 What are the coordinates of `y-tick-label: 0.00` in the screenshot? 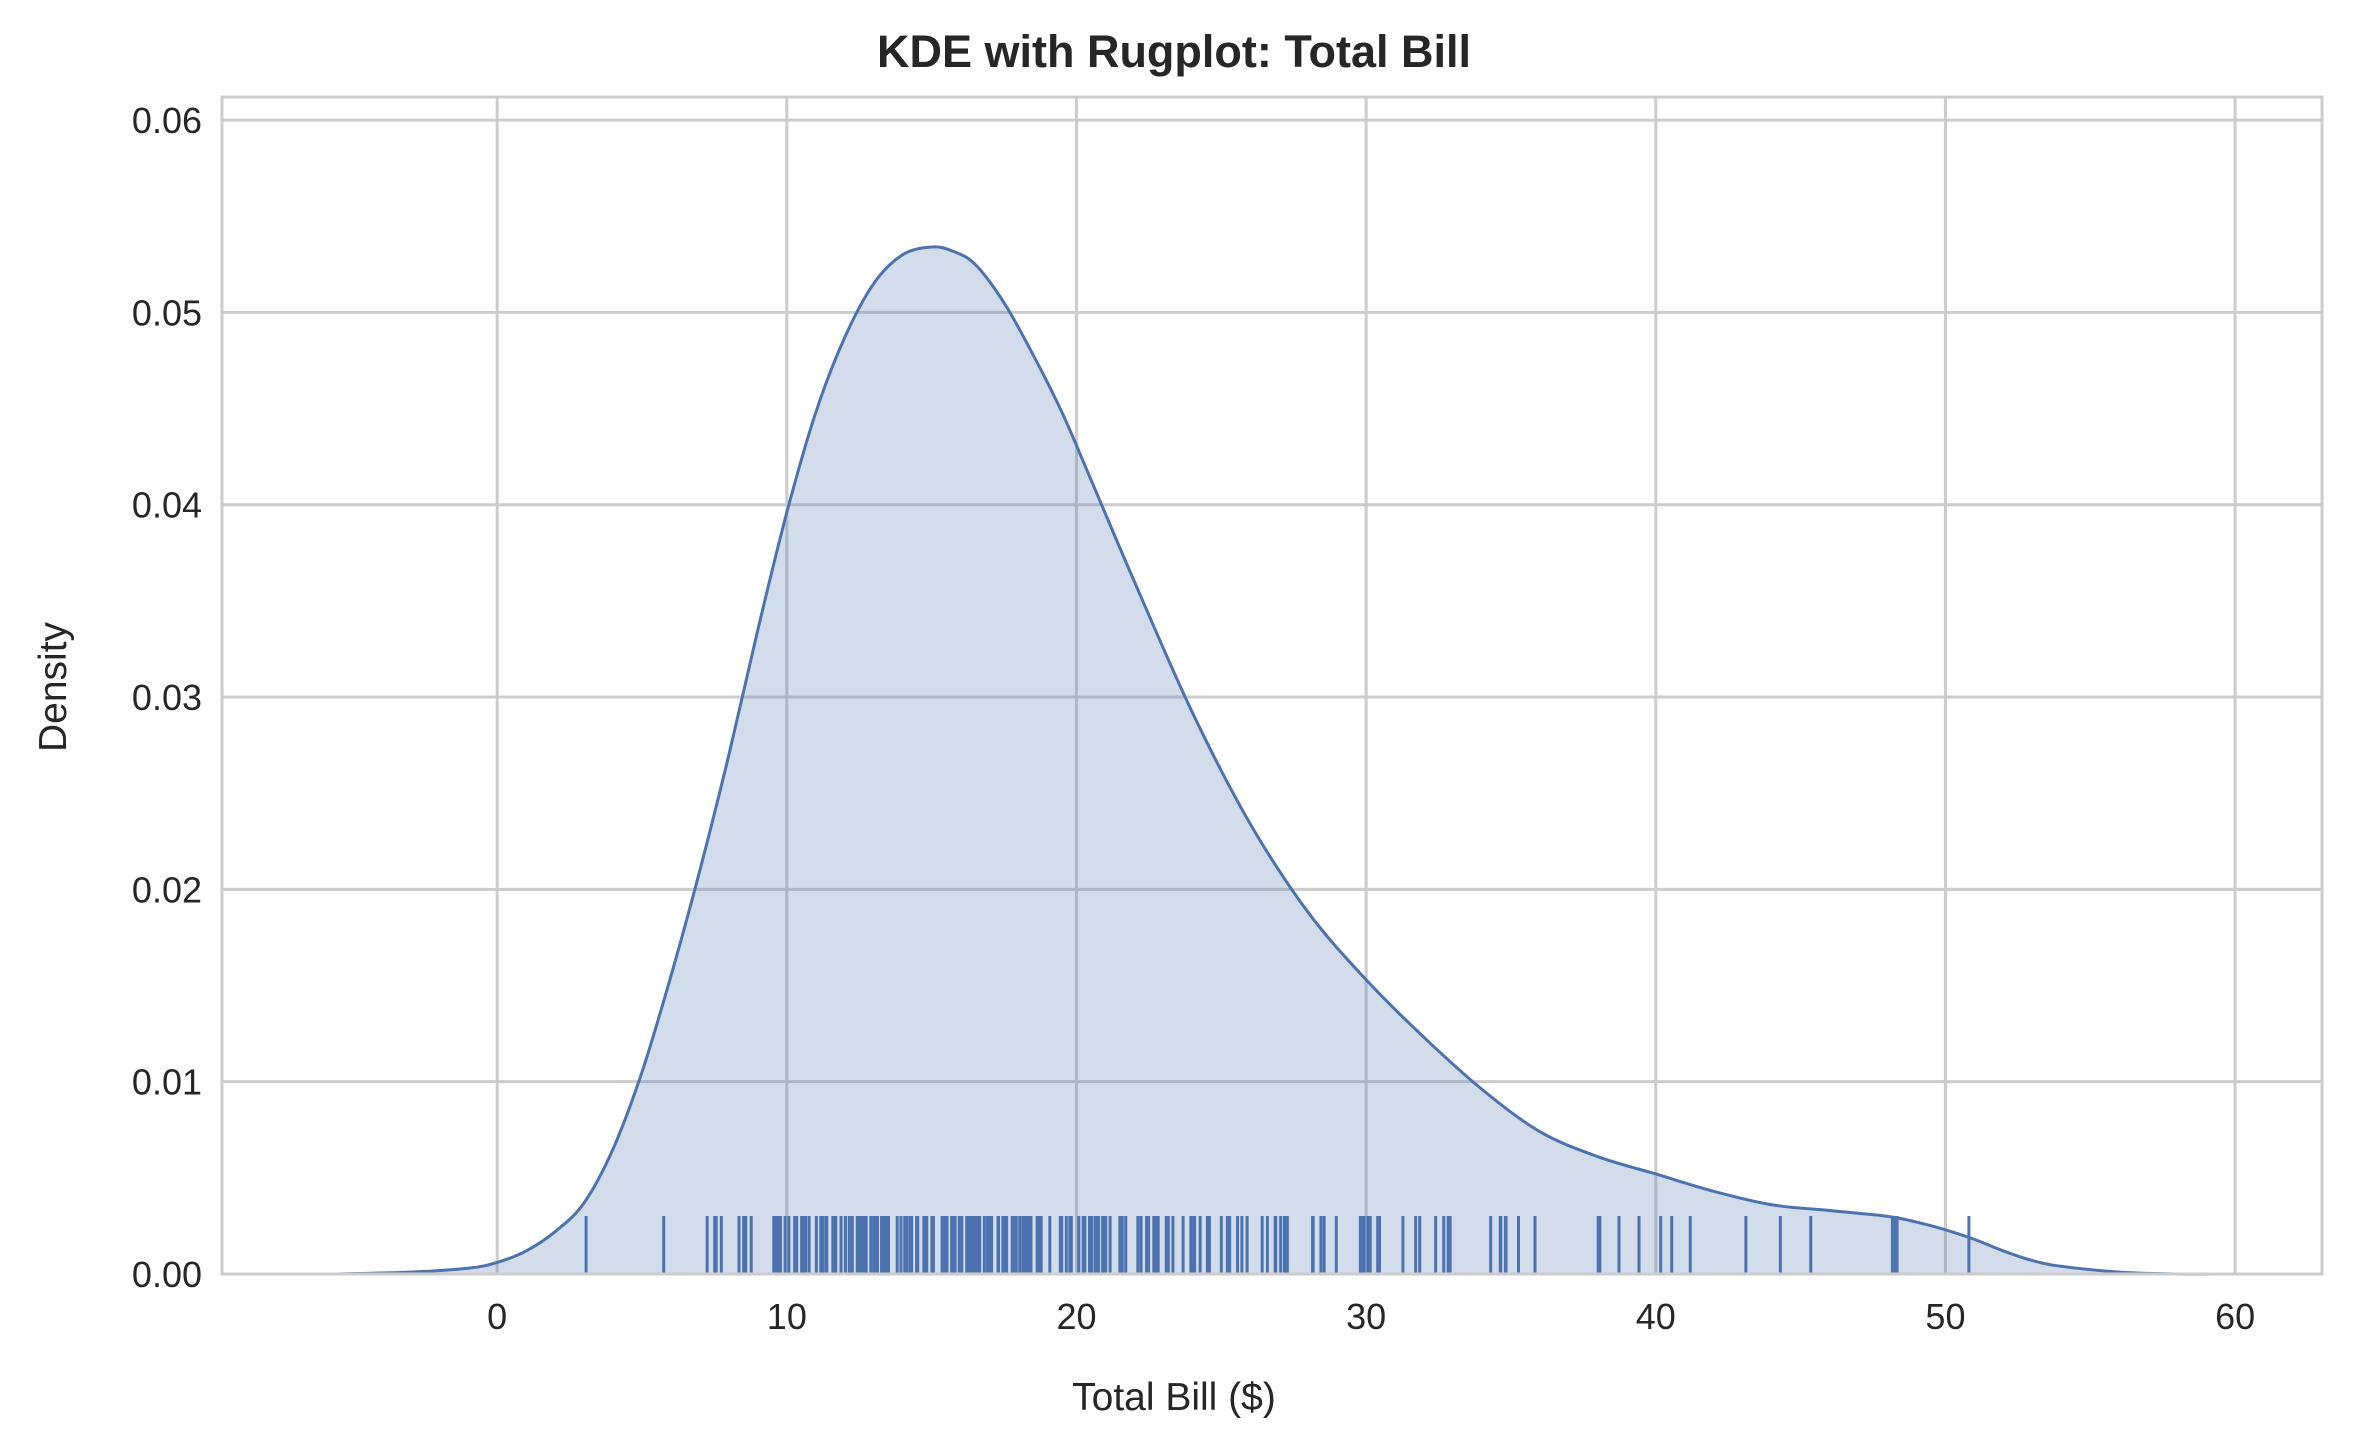 It's located at (167, 1274).